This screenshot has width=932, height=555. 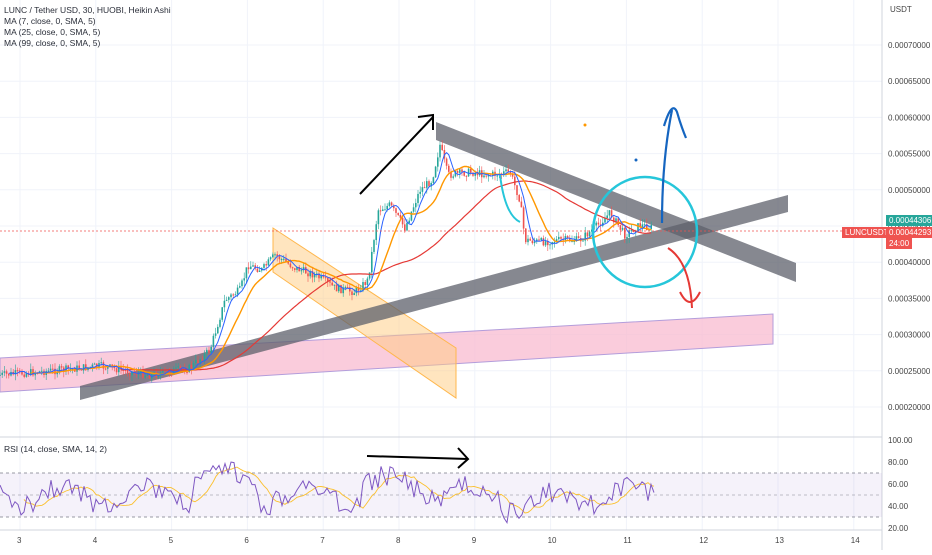 What do you see at coordinates (909, 190) in the screenshot?
I see `price-tick-label: 0.00050000` at bounding box center [909, 190].